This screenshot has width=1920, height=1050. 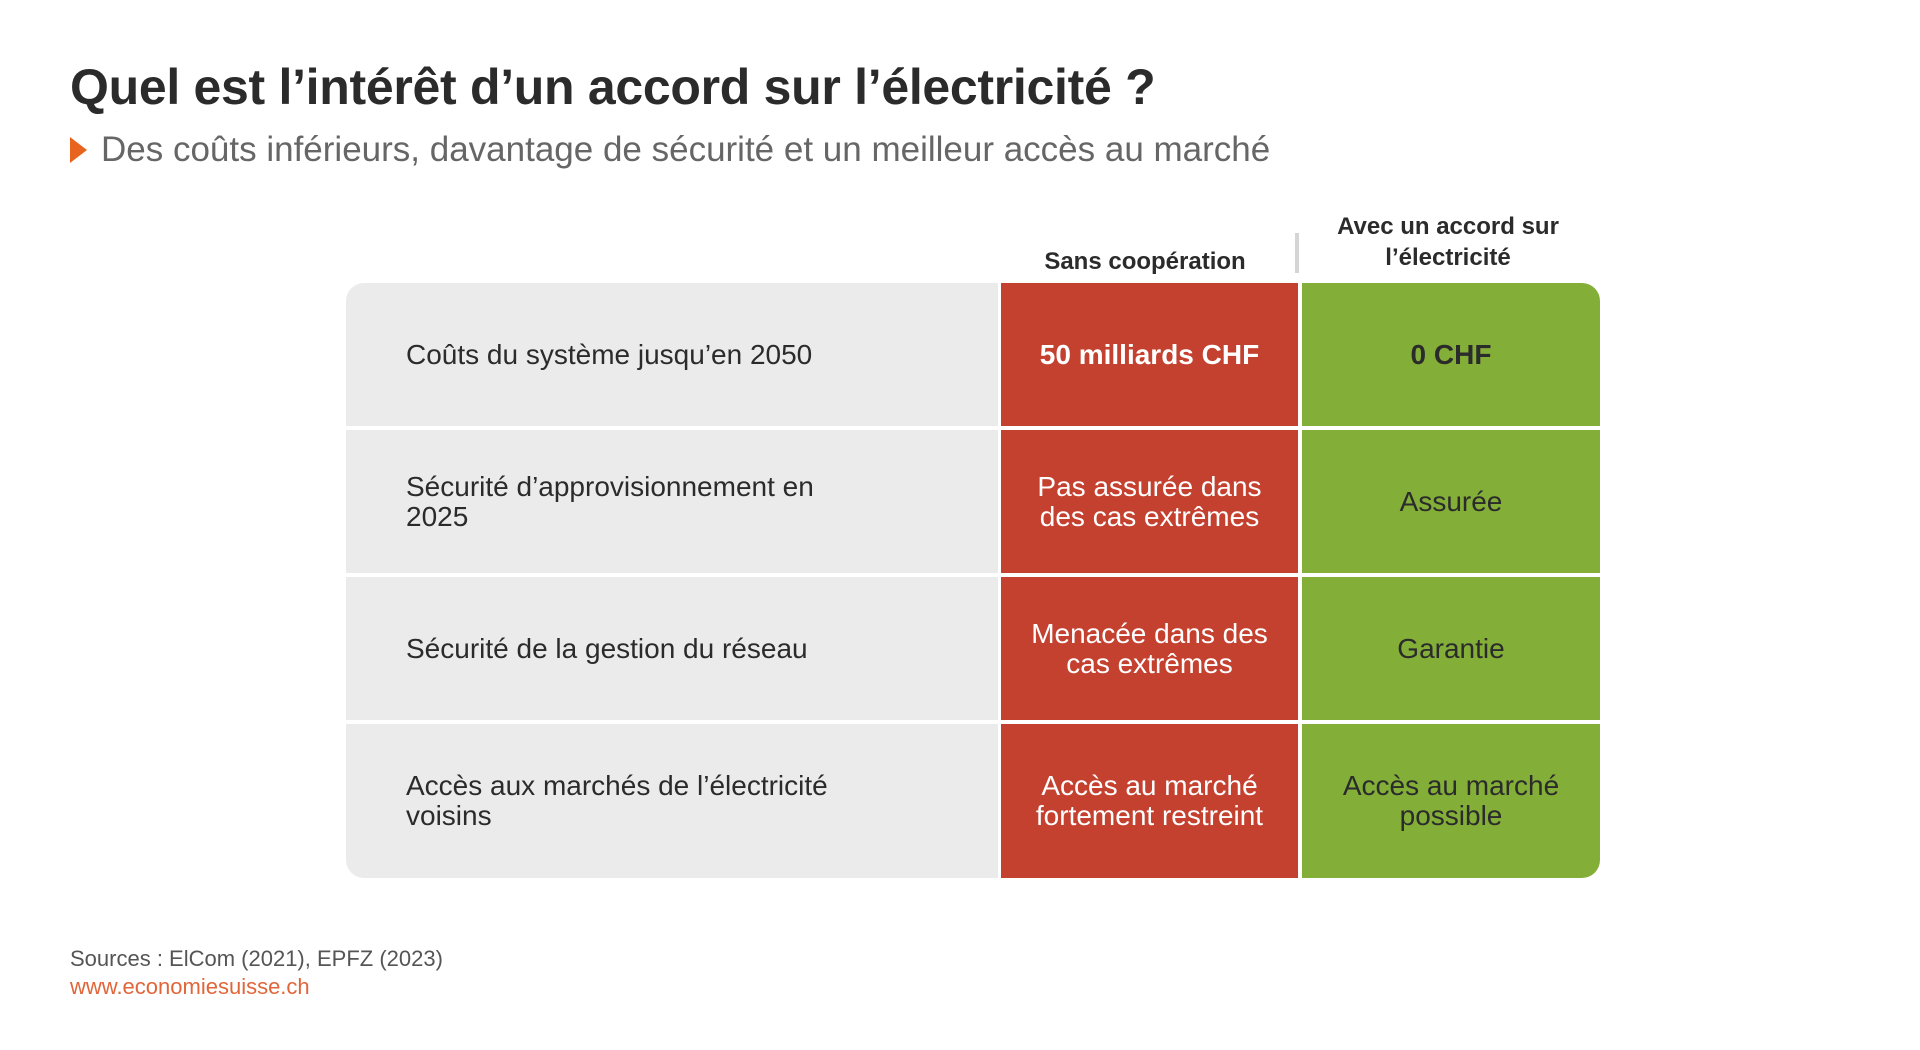 I want to click on avec-accord-cell: Garantie, so click(x=1451, y=648).